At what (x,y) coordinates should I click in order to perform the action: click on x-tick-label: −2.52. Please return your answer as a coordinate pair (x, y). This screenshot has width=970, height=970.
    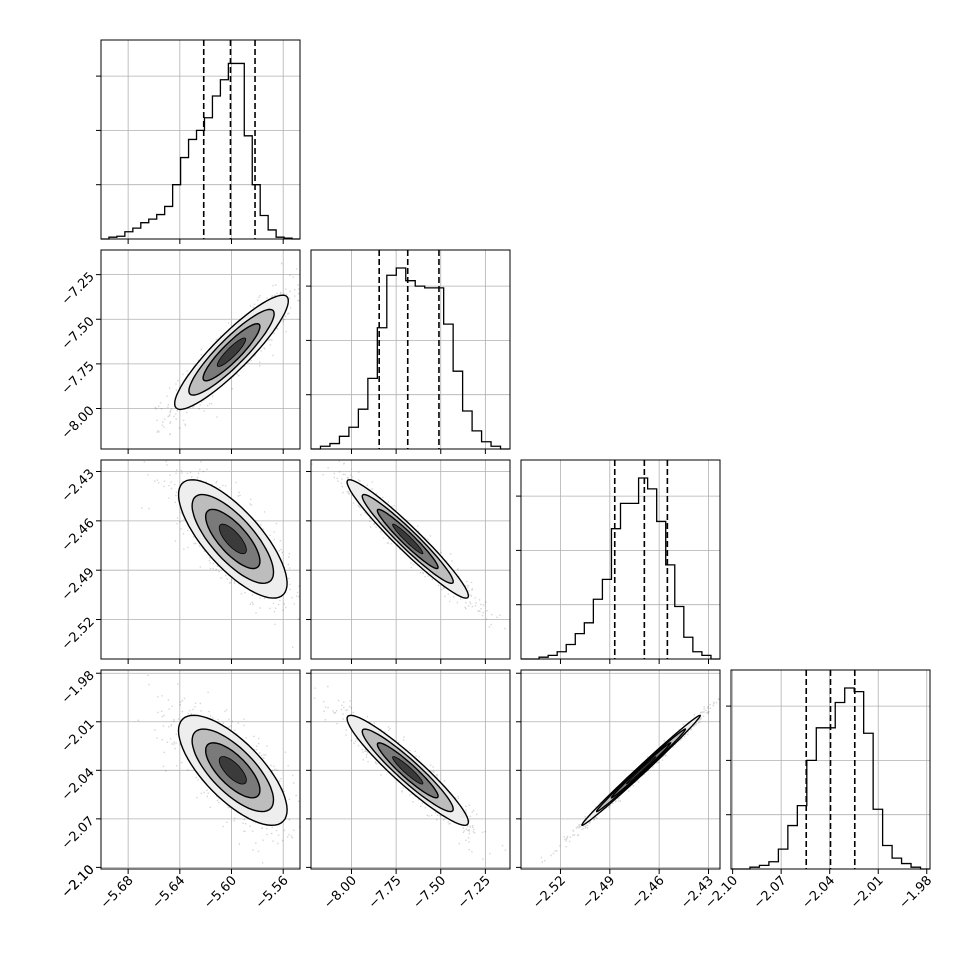
    Looking at the image, I should click on (549, 892).